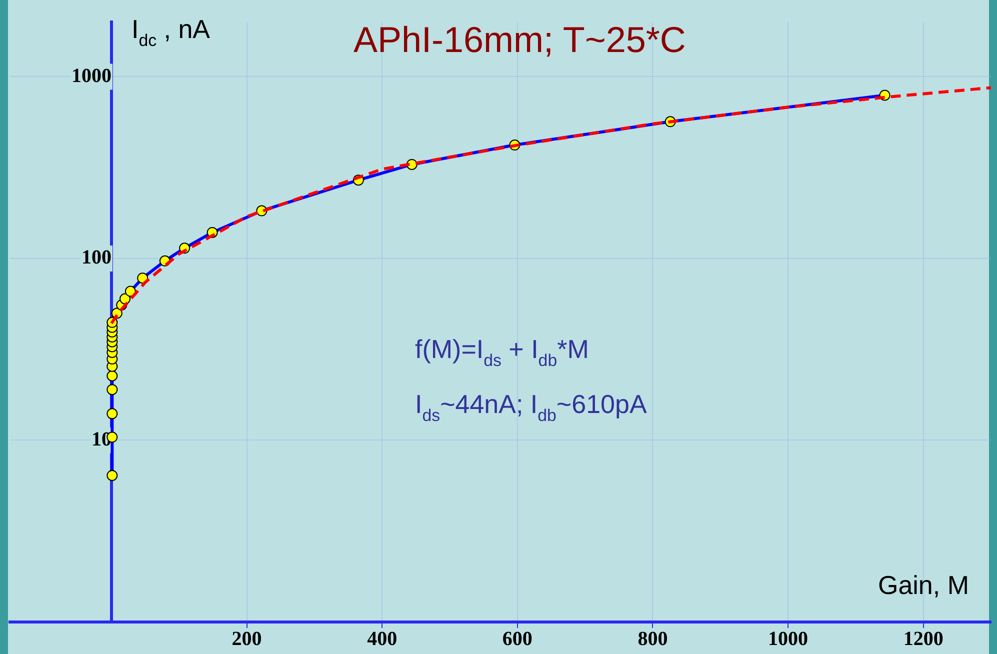 Image resolution: width=997 pixels, height=654 pixels. I want to click on x-tick-label: 400, so click(382, 639).